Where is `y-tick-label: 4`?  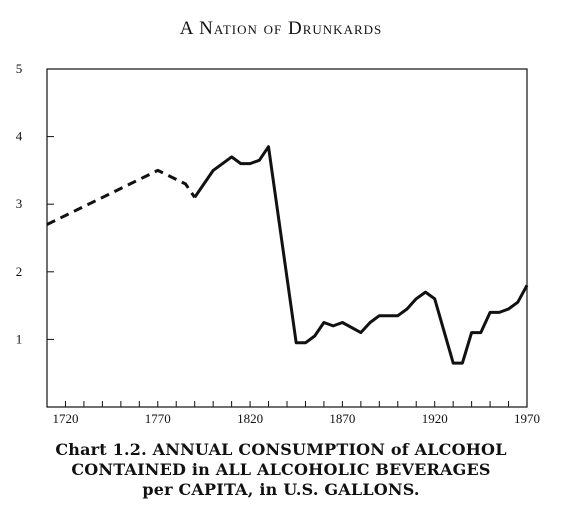 y-tick-label: 4 is located at coordinates (19, 136).